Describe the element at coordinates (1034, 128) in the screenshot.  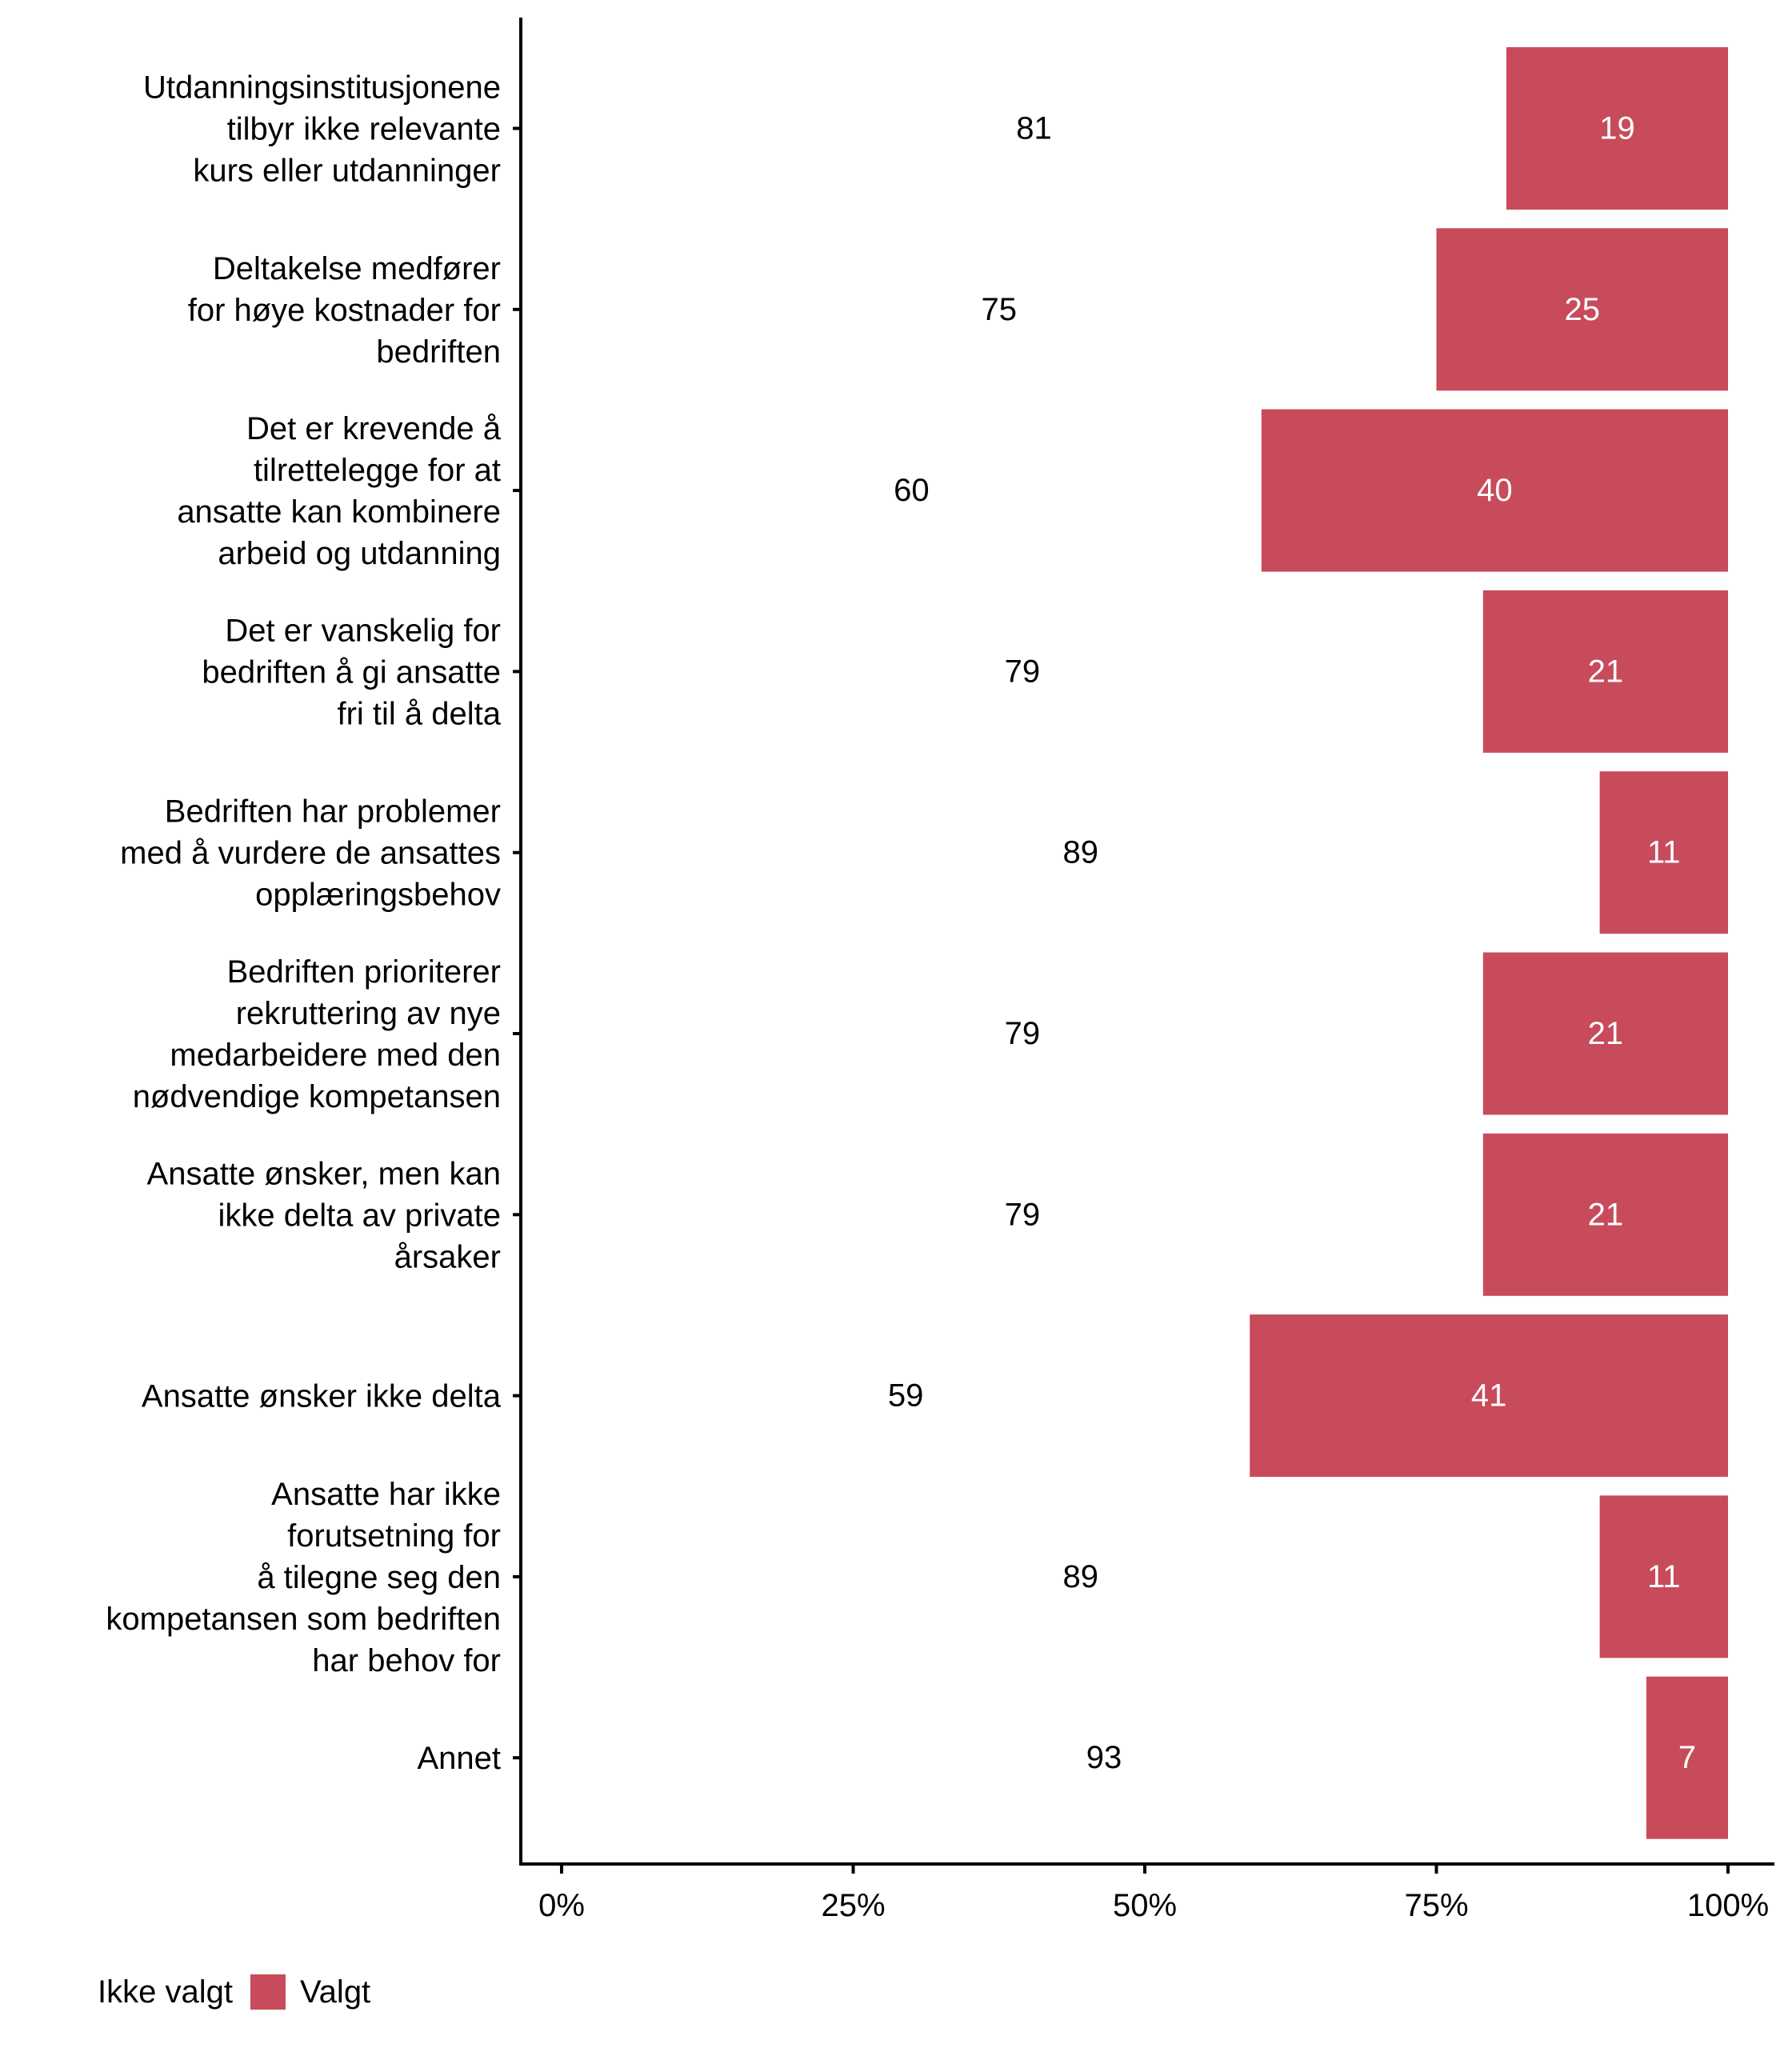
I see `value-label: 81` at that location.